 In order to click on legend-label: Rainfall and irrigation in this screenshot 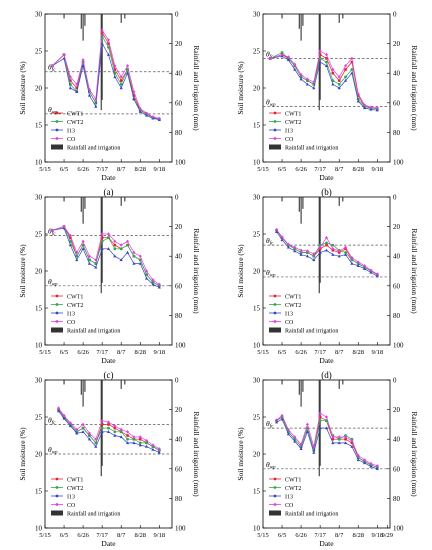, I will do `click(93, 147)`.